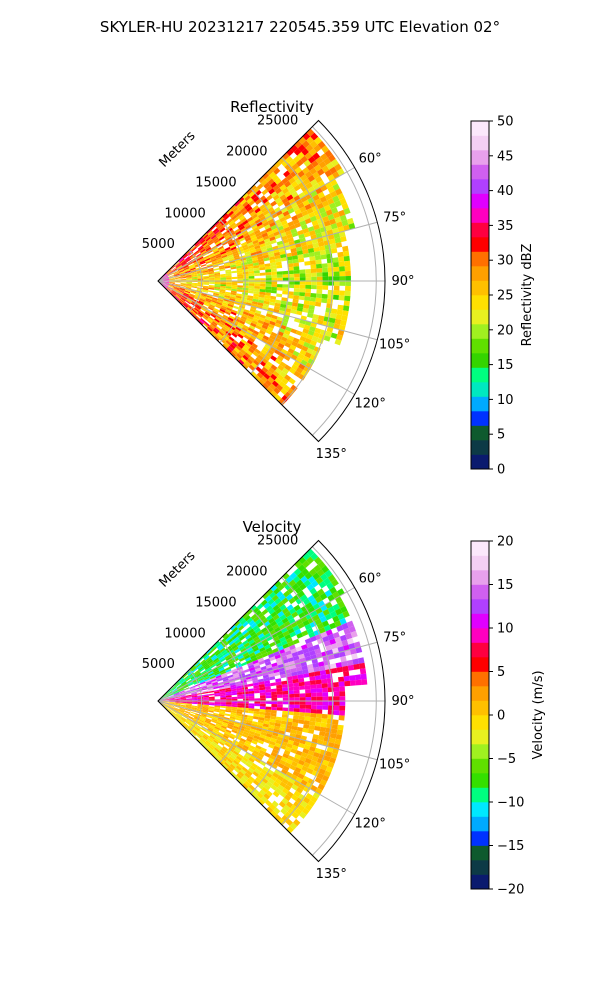 This screenshot has width=600, height=1000. I want to click on colorbar-tick-label: −20, so click(510, 890).